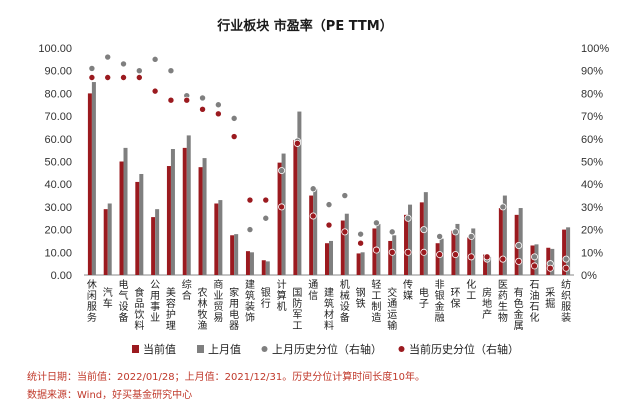  I want to click on x-tick-label: 有色金属, so click(519, 309).